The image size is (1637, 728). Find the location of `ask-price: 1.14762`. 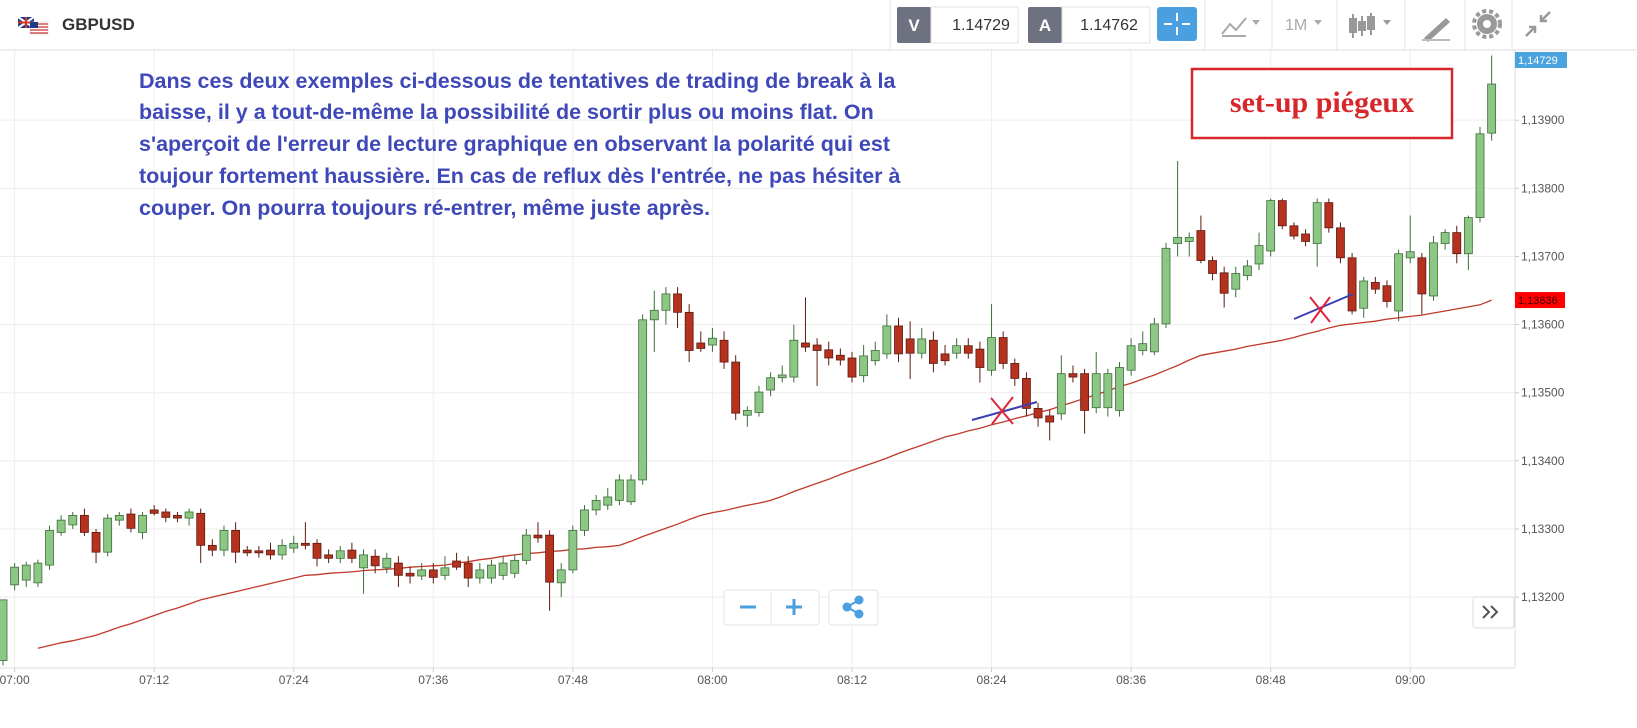

ask-price: 1.14762 is located at coordinates (1109, 25).